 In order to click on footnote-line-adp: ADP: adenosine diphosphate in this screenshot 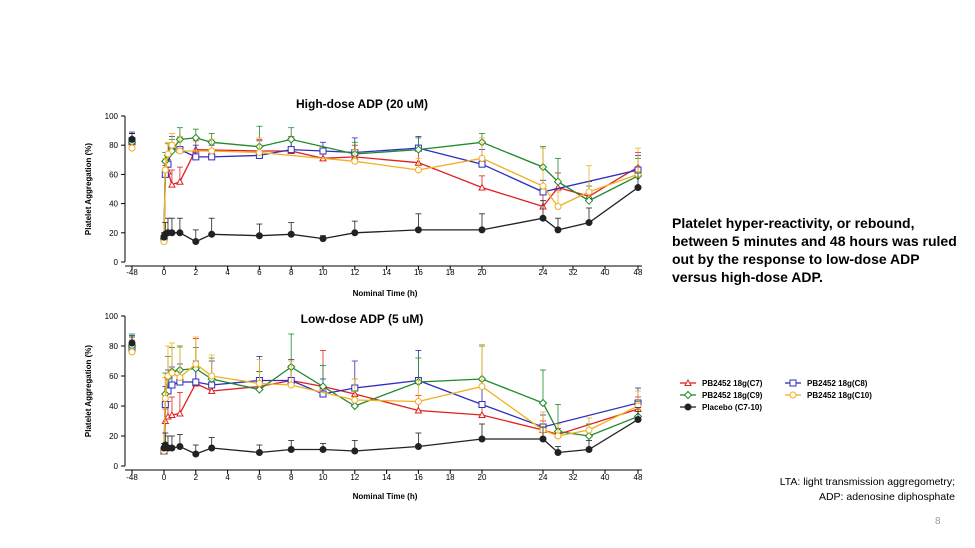, I will do `click(886, 497)`.